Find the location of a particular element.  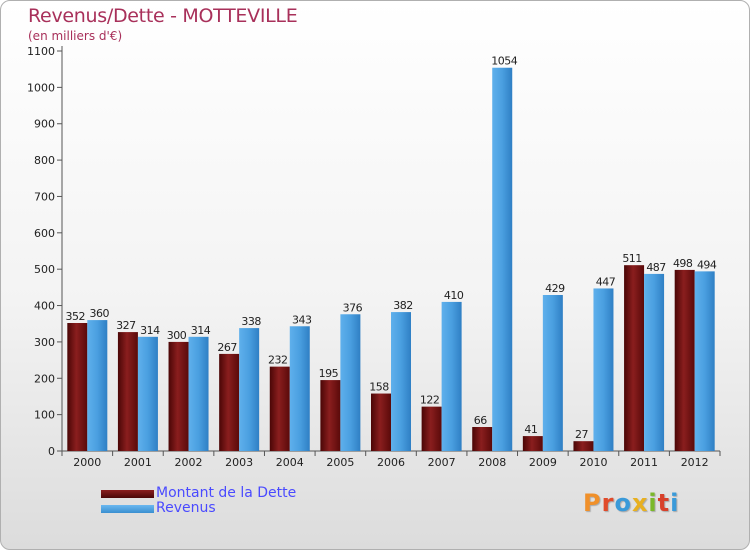

bar-dette-2010 is located at coordinates (583, 446).